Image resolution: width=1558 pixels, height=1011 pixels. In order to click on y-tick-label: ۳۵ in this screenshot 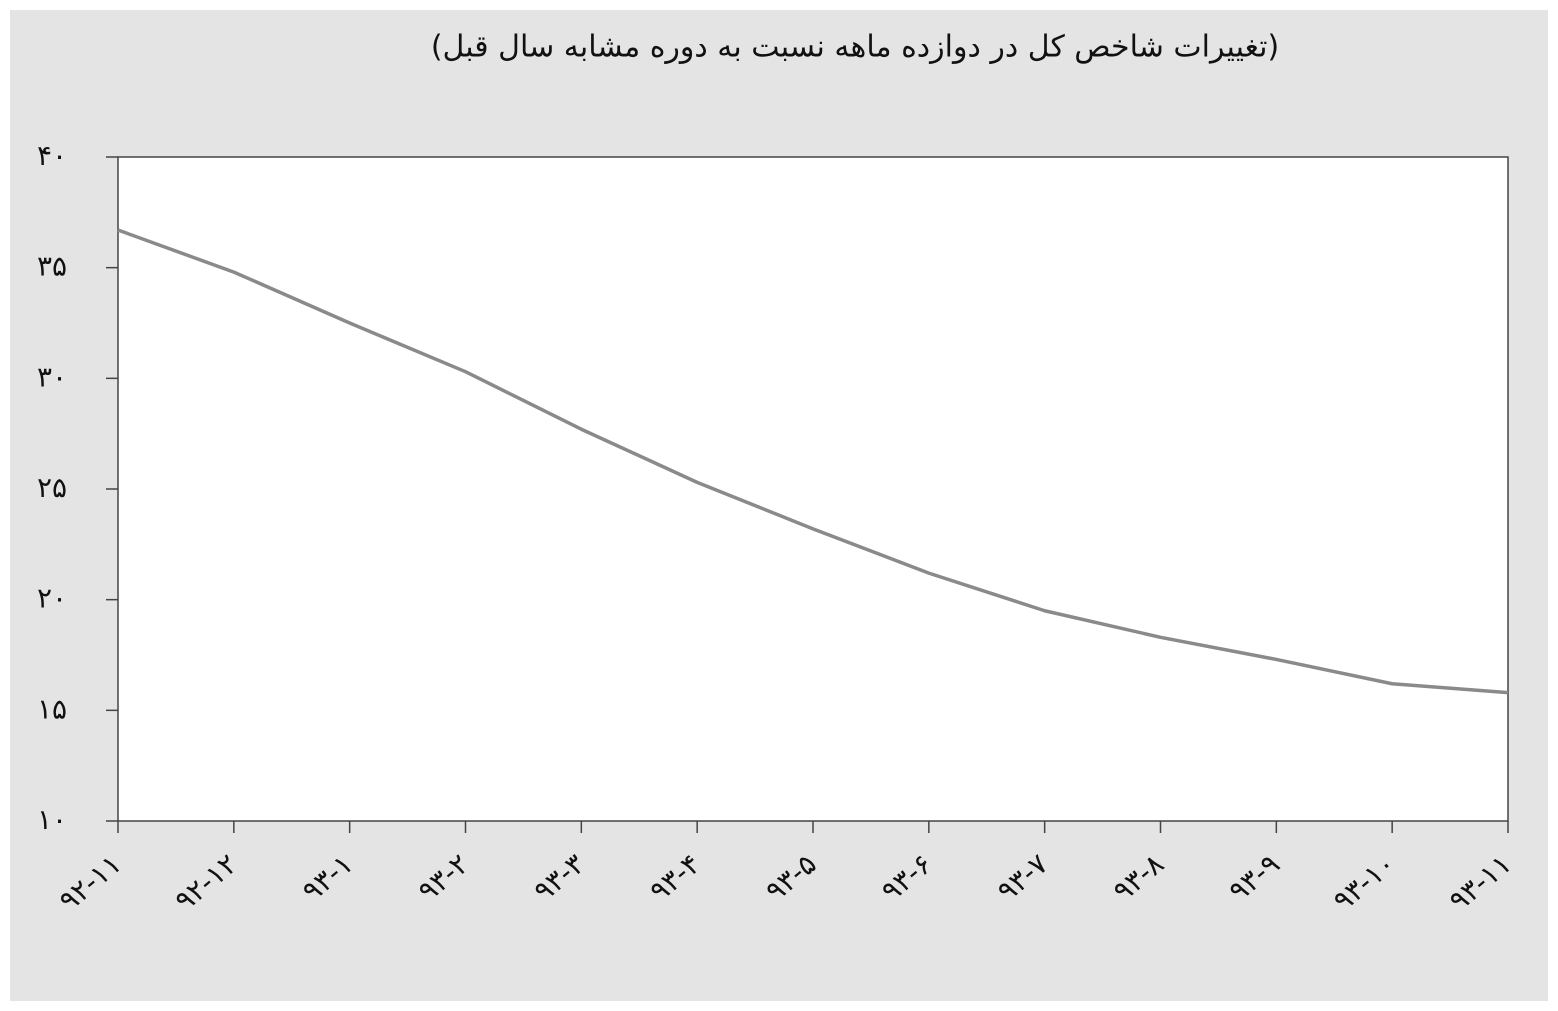, I will do `click(52, 266)`.